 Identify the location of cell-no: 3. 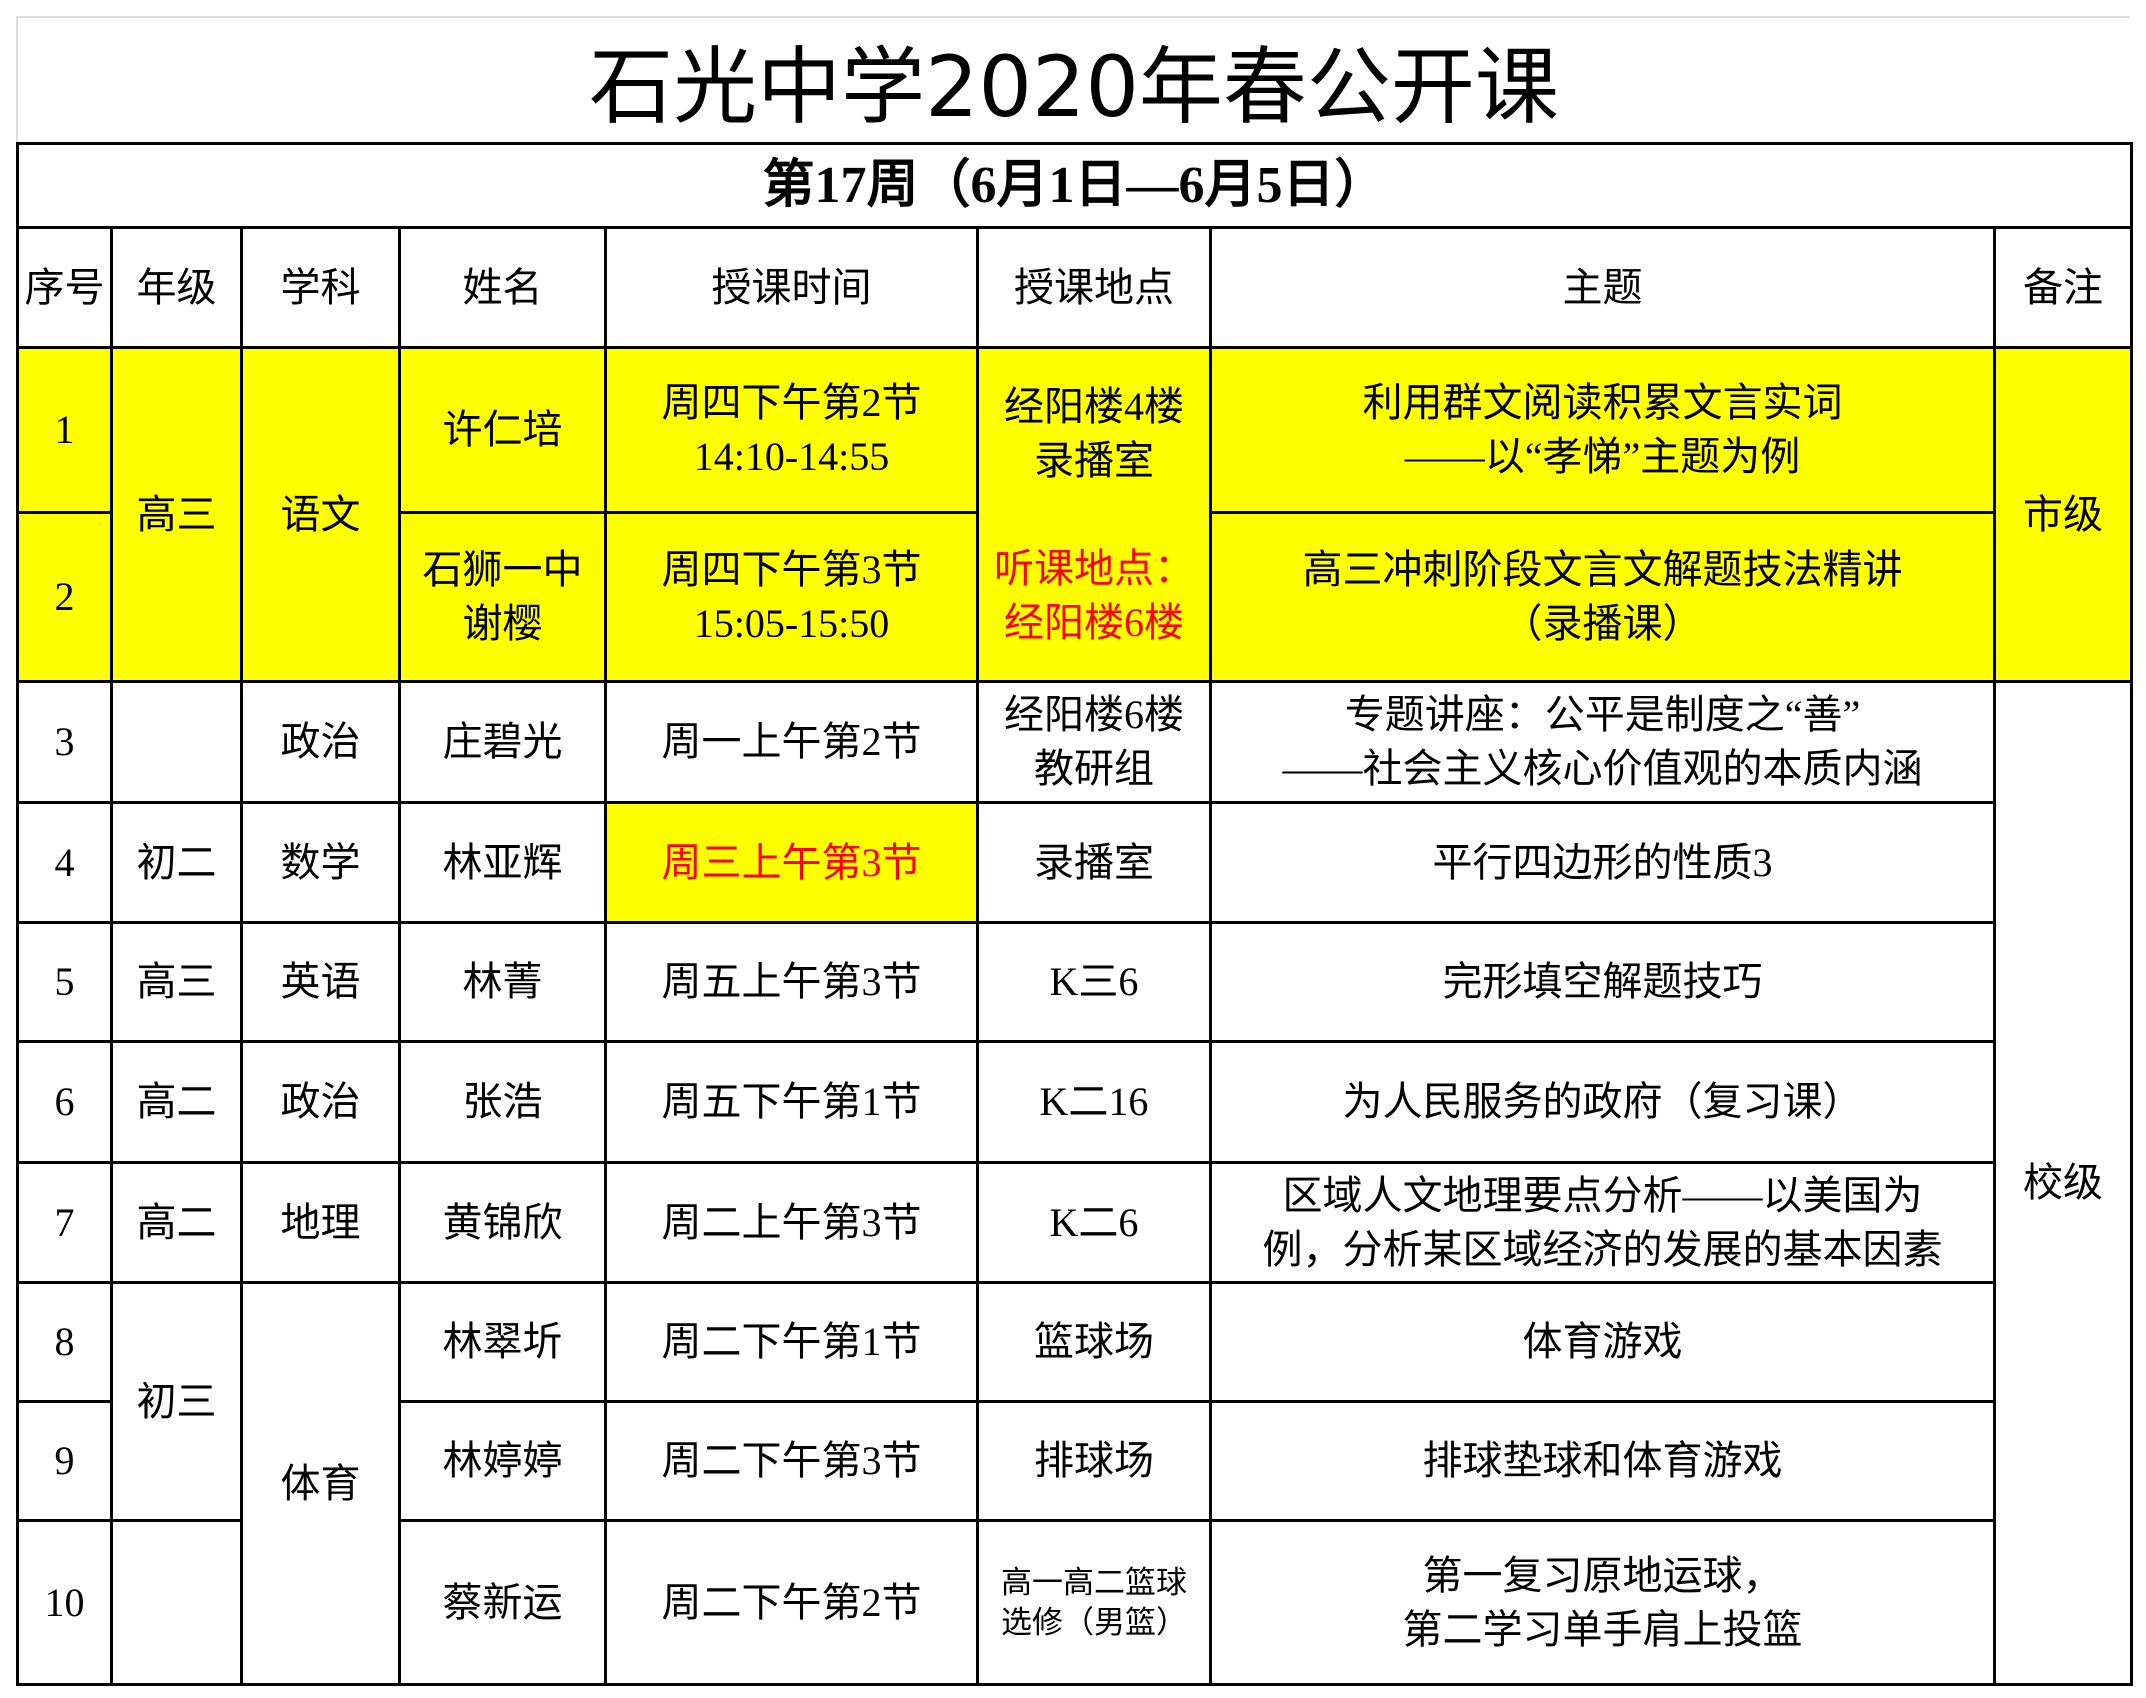
(64, 742).